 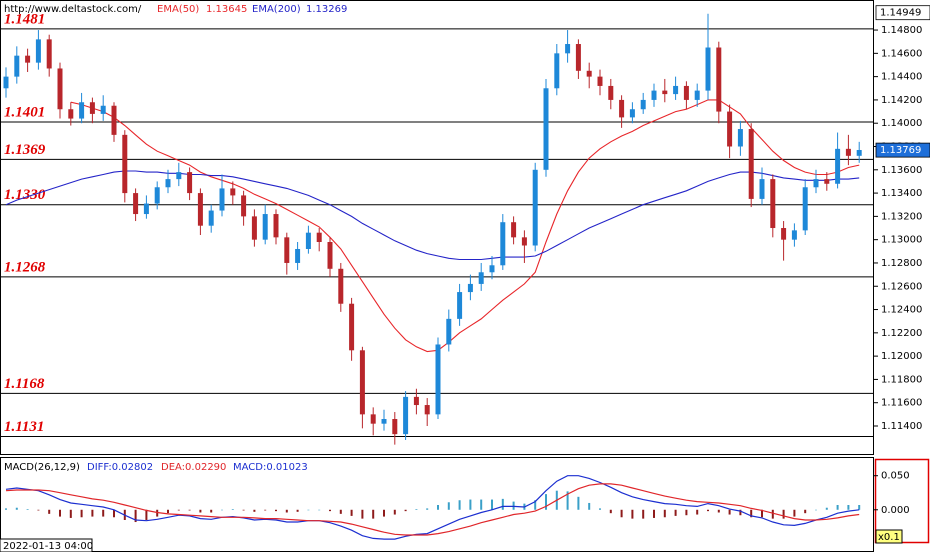 I want to click on ema200-name: EMA(200), so click(x=276, y=9).